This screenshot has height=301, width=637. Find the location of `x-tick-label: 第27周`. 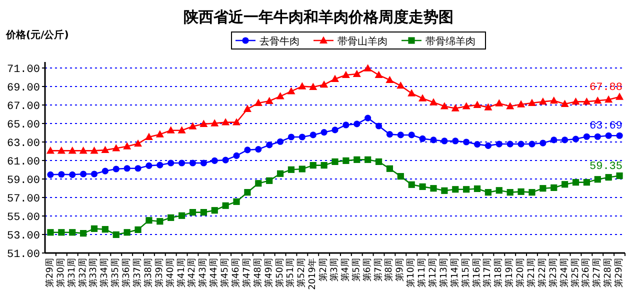

x-tick-label: 第27周 is located at coordinates (597, 273).